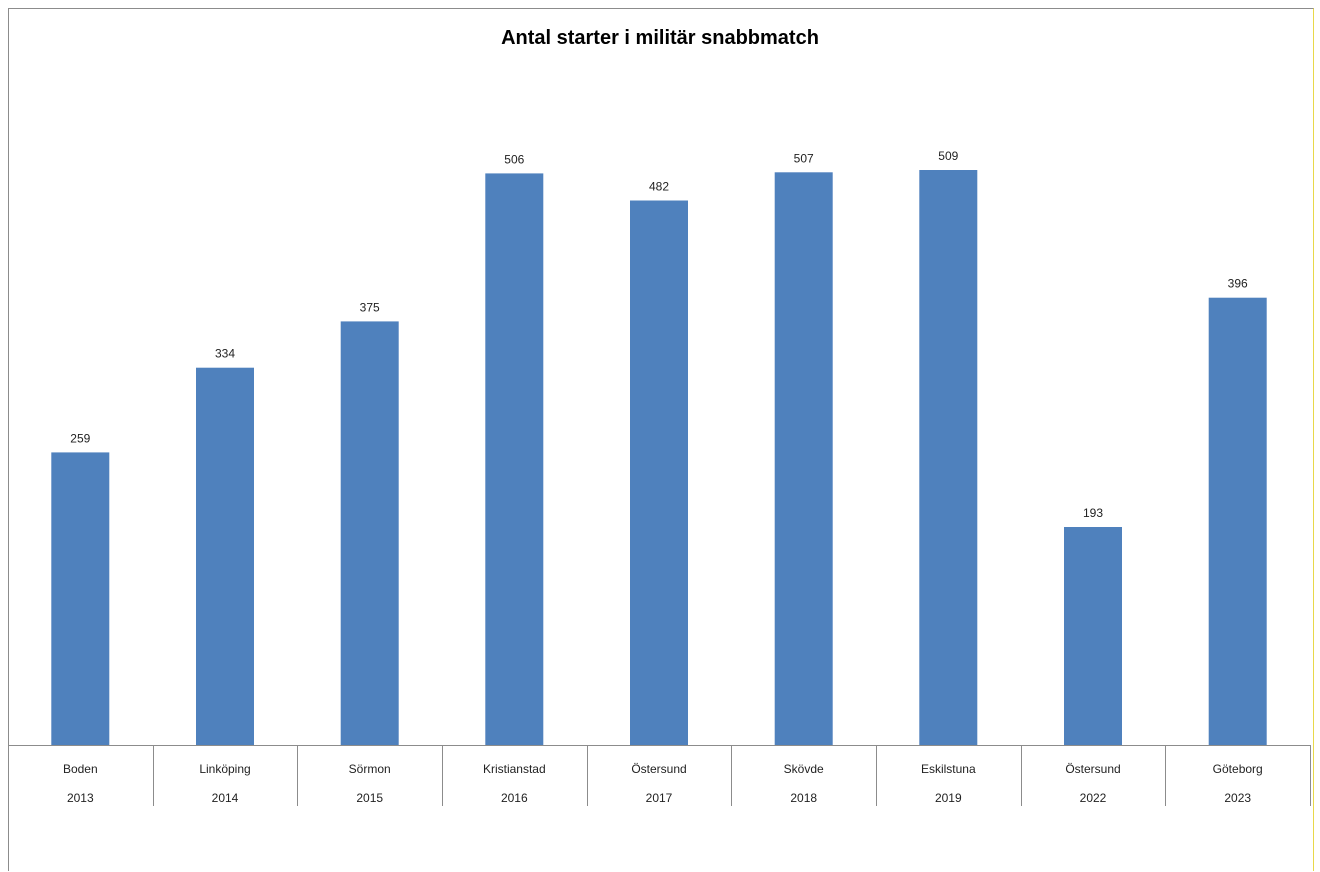 The width and height of the screenshot is (1320, 872). Describe the element at coordinates (1093, 513) in the screenshot. I see `data-label: 193` at that location.